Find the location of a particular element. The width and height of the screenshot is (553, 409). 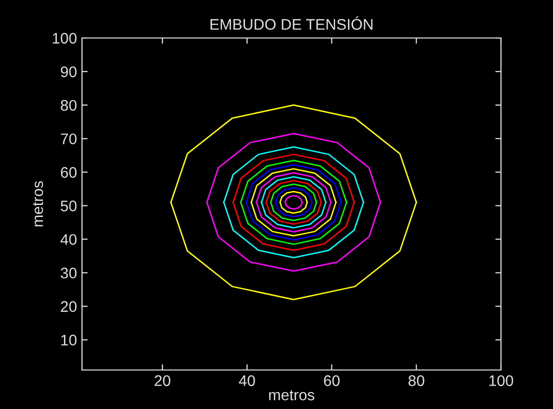

y-tick-label: 10 is located at coordinates (69, 340).